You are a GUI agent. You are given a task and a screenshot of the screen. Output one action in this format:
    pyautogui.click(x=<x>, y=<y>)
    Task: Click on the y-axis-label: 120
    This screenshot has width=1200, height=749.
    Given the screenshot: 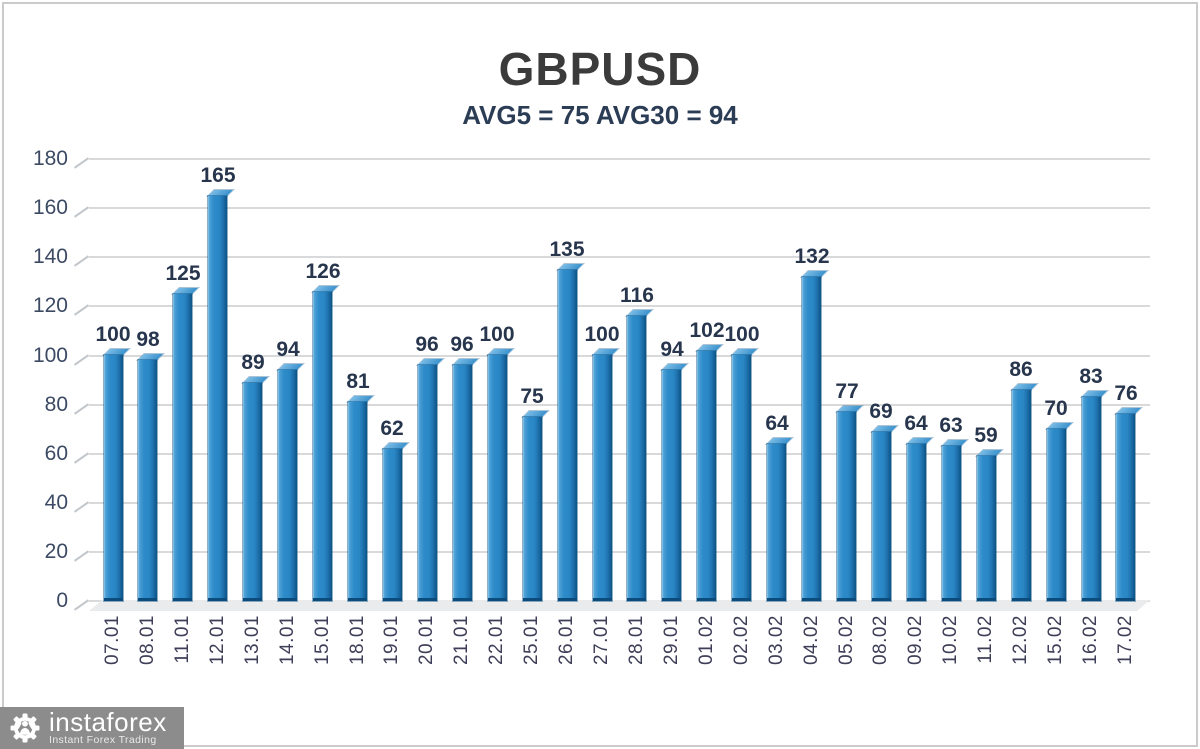 What is the action you would take?
    pyautogui.click(x=50, y=305)
    